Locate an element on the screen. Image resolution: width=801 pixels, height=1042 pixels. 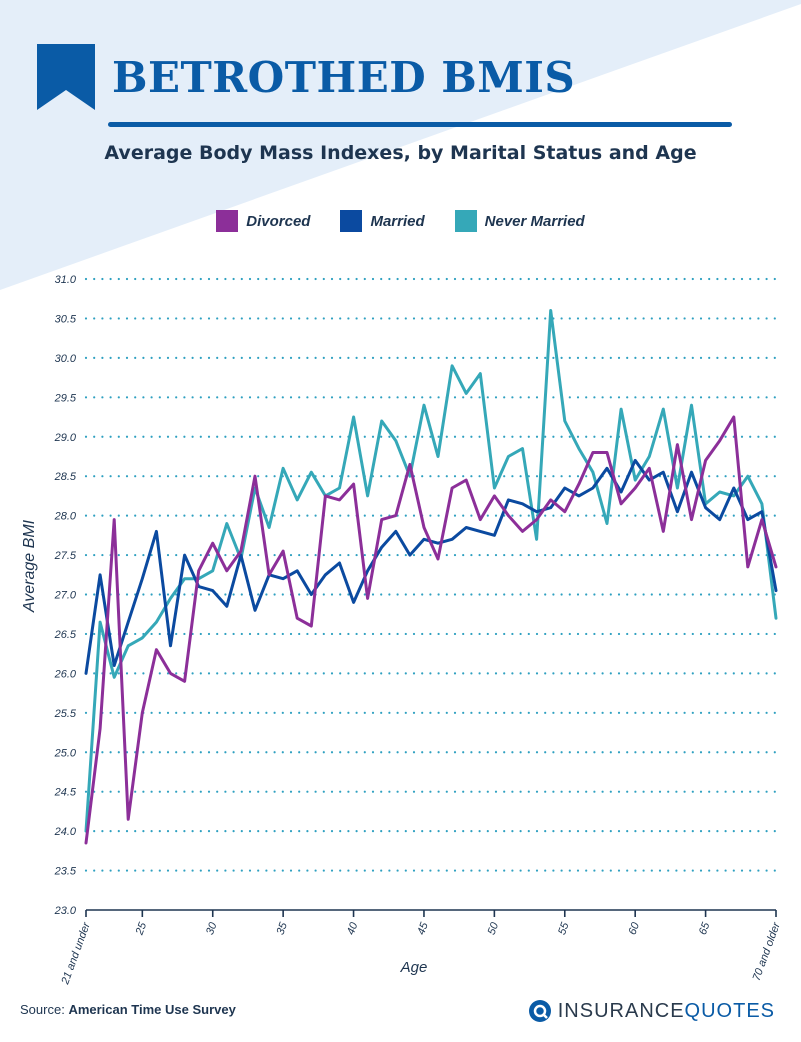
y-tick-label: 25.0 is located at coordinates (65, 753).